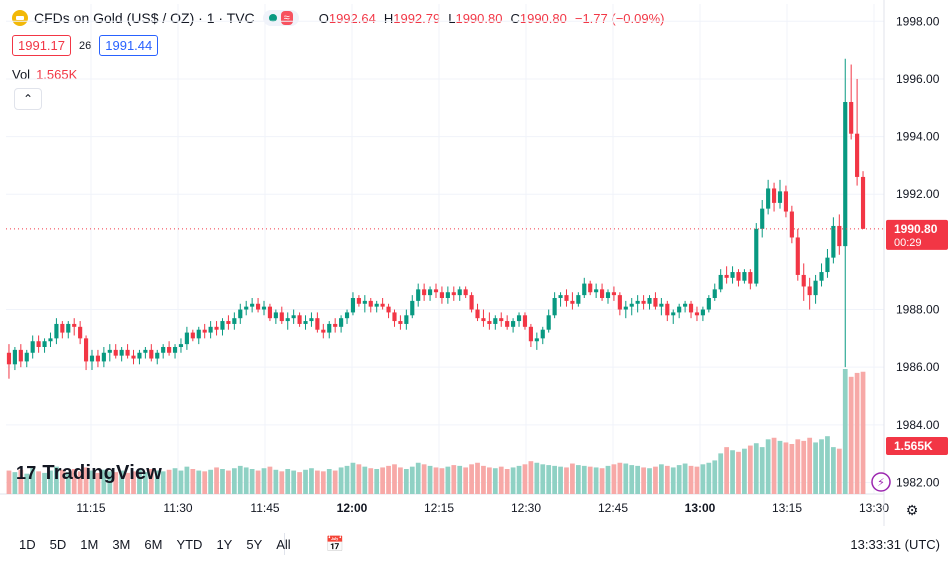 The width and height of the screenshot is (948, 562). I want to click on market-status-pill: ≈, so click(280, 18).